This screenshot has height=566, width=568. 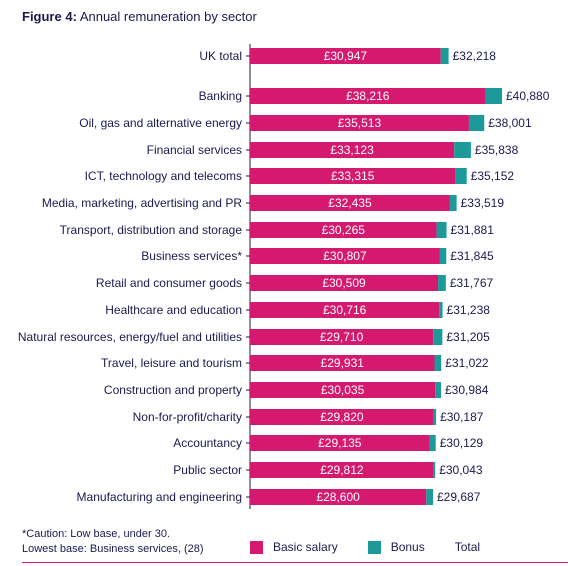 I want to click on data-label-total: £32,218, so click(x=475, y=56).